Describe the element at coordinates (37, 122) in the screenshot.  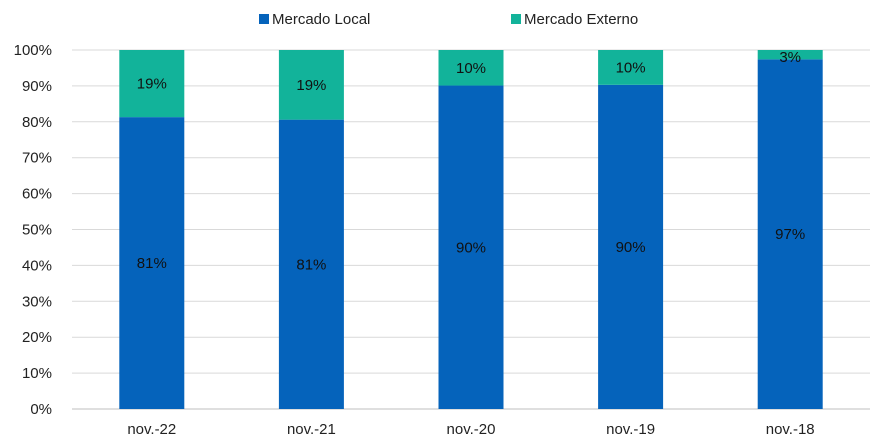
I see `y-tick-label: 80%` at that location.